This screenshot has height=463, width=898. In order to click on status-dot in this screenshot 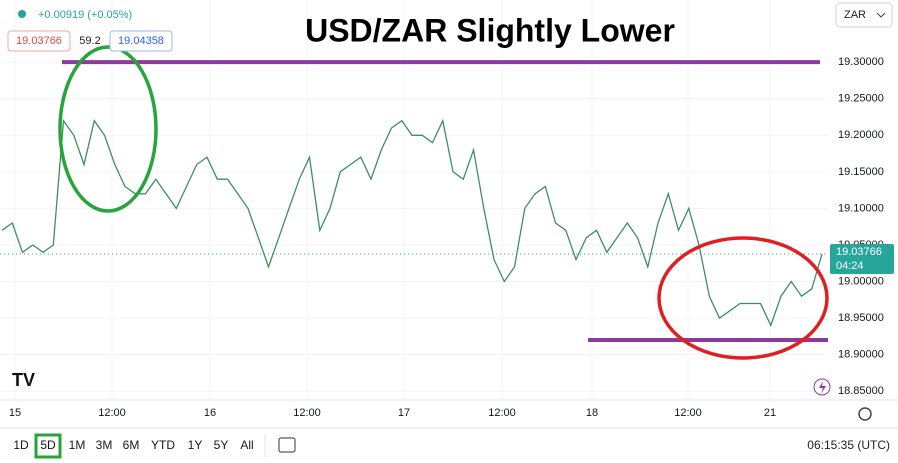, I will do `click(22, 14)`.